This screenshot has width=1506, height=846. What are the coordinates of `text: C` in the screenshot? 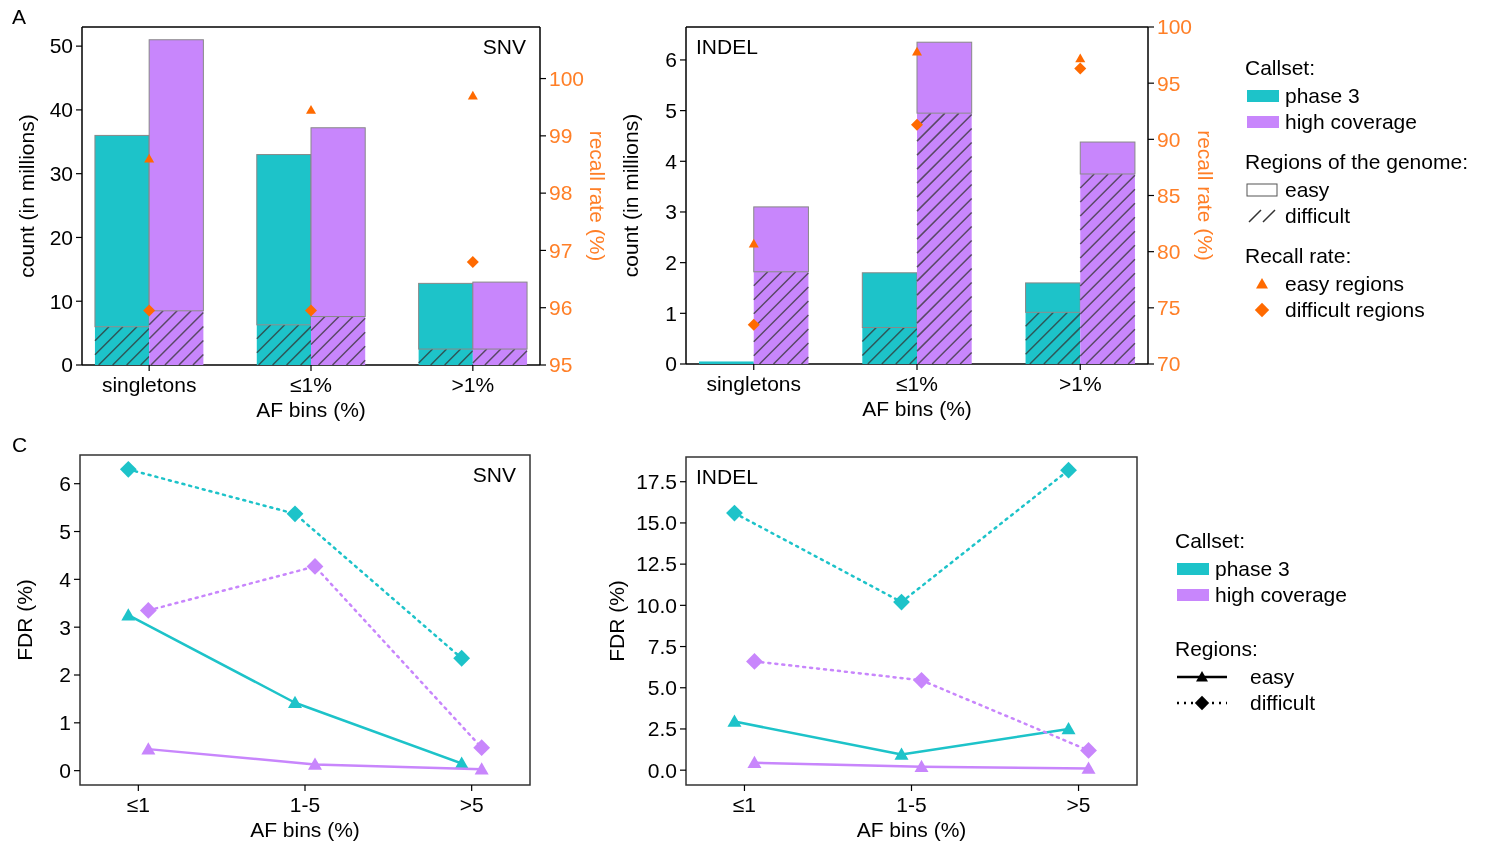 It's located at (20, 444).